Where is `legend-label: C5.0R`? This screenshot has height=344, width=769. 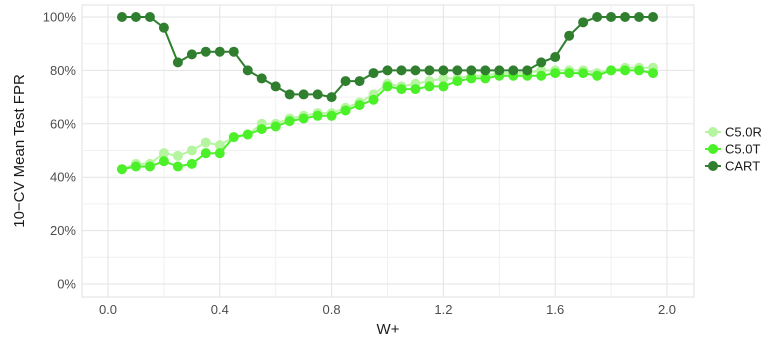
legend-label: C5.0R is located at coordinates (743, 132).